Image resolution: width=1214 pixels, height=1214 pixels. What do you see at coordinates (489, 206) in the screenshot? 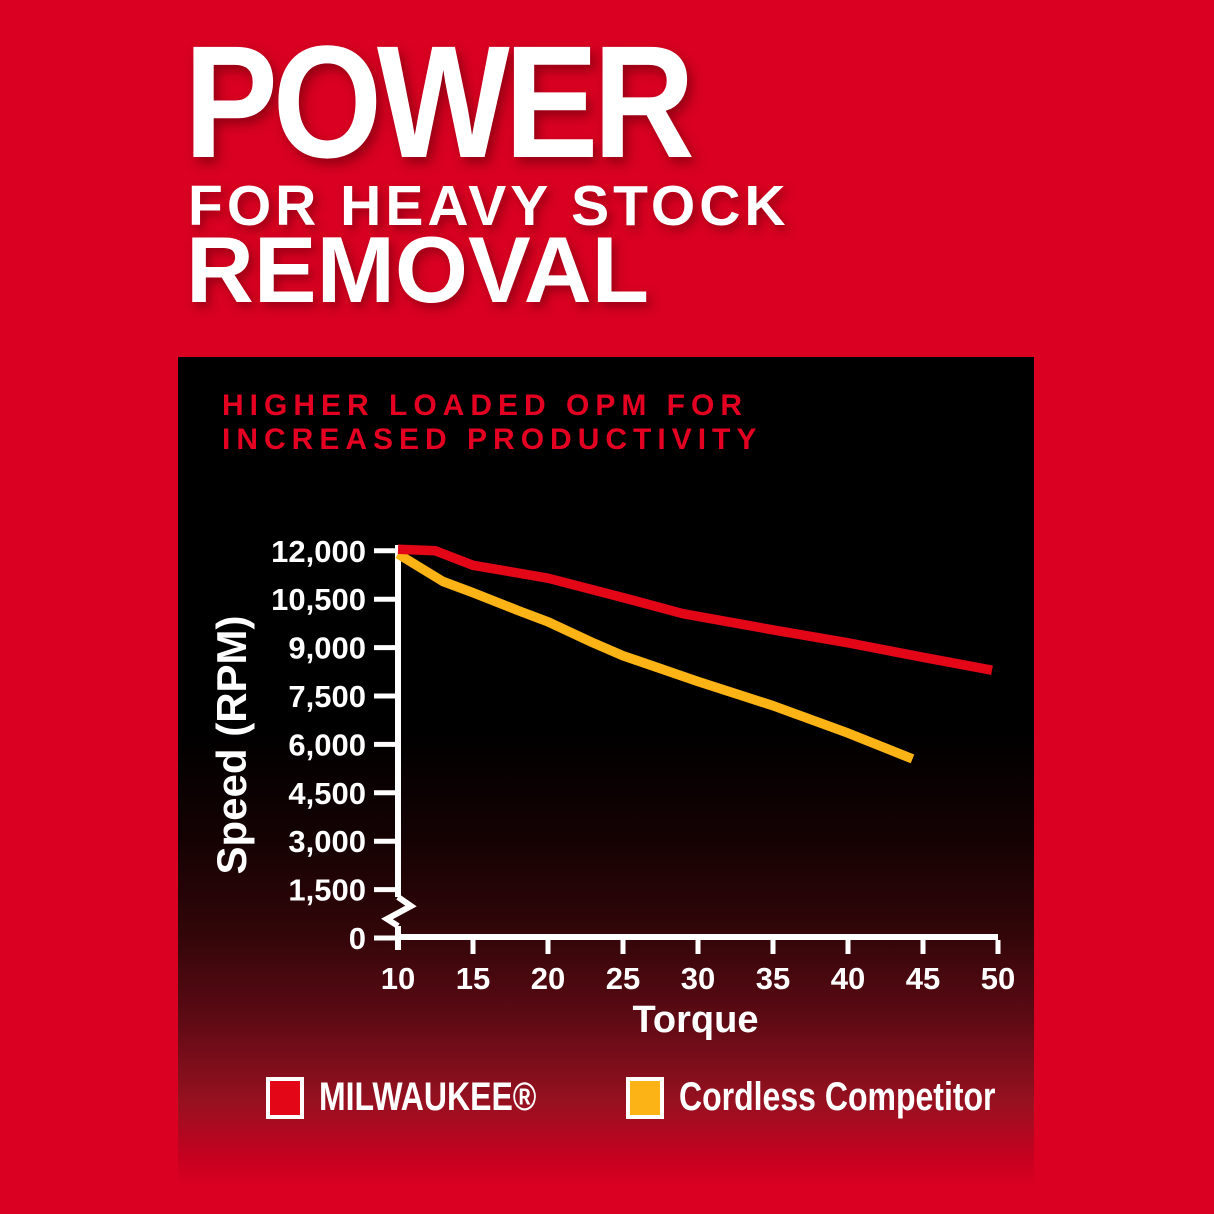
I see `headline-for-heavy-stock: FOR HEAVY STOCK` at bounding box center [489, 206].